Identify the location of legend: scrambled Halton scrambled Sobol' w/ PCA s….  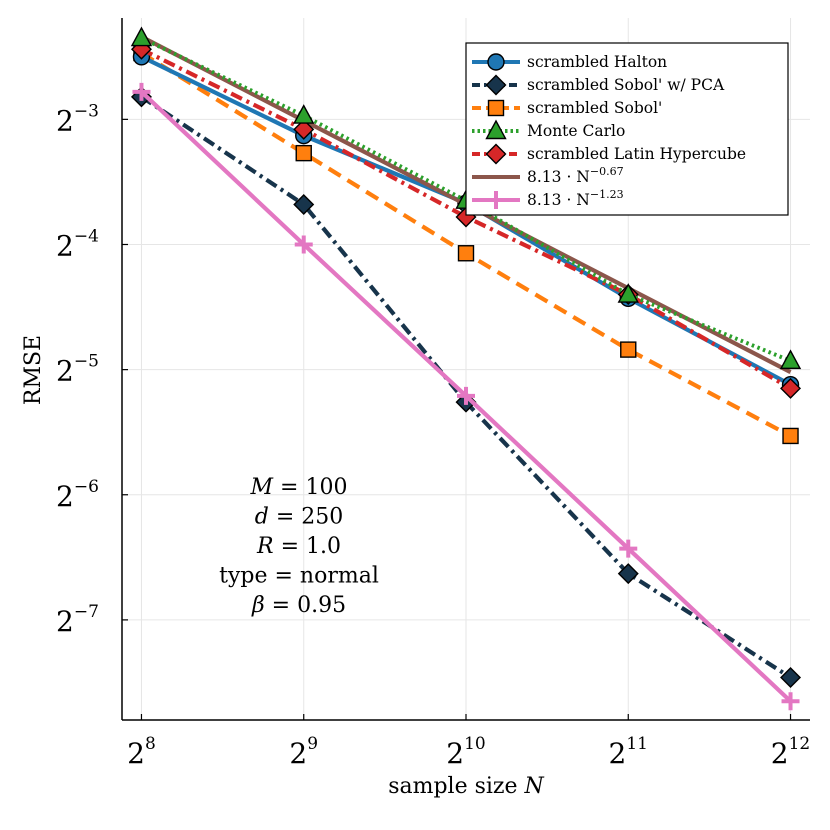
(627, 129).